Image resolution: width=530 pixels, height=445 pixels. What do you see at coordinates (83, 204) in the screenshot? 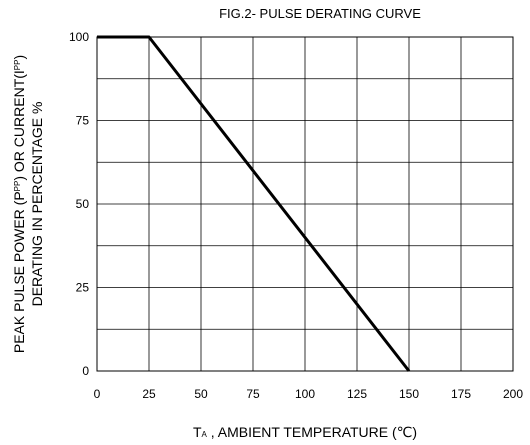
I see `y-tick-label: 50` at bounding box center [83, 204].